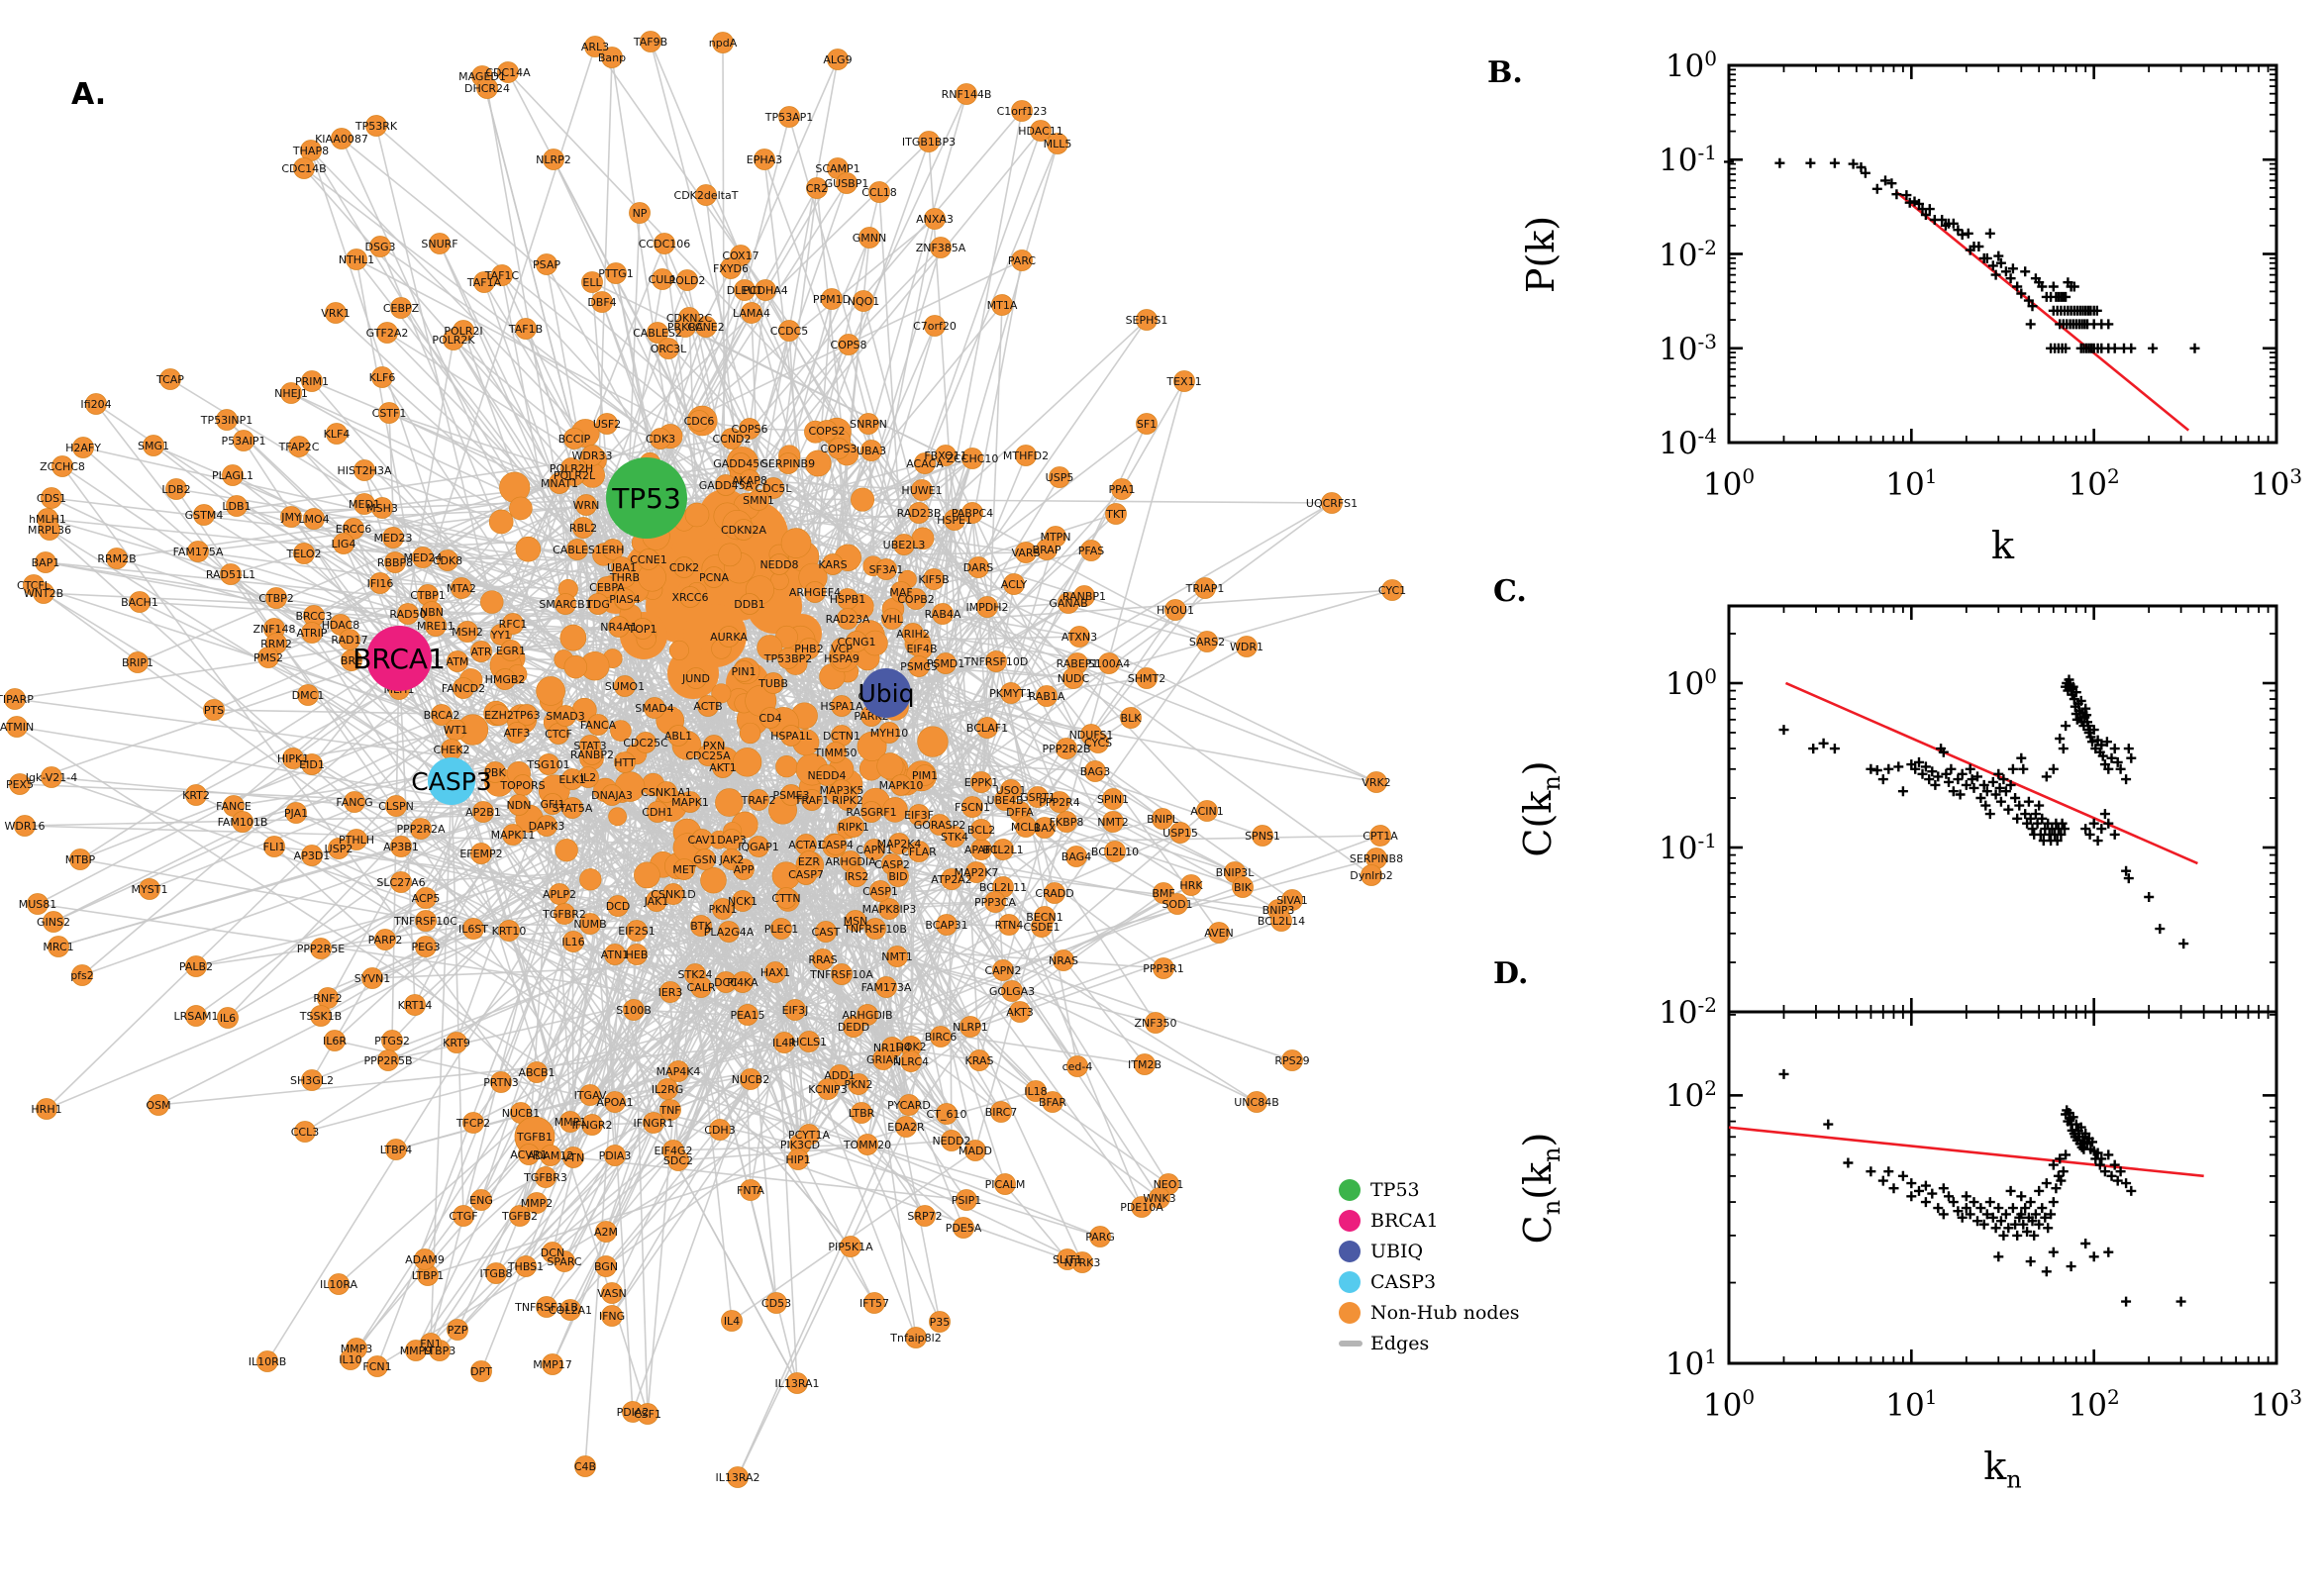  Describe the element at coordinates (1505, 72) in the screenshot. I see `panel-b-letter: B.` at that location.